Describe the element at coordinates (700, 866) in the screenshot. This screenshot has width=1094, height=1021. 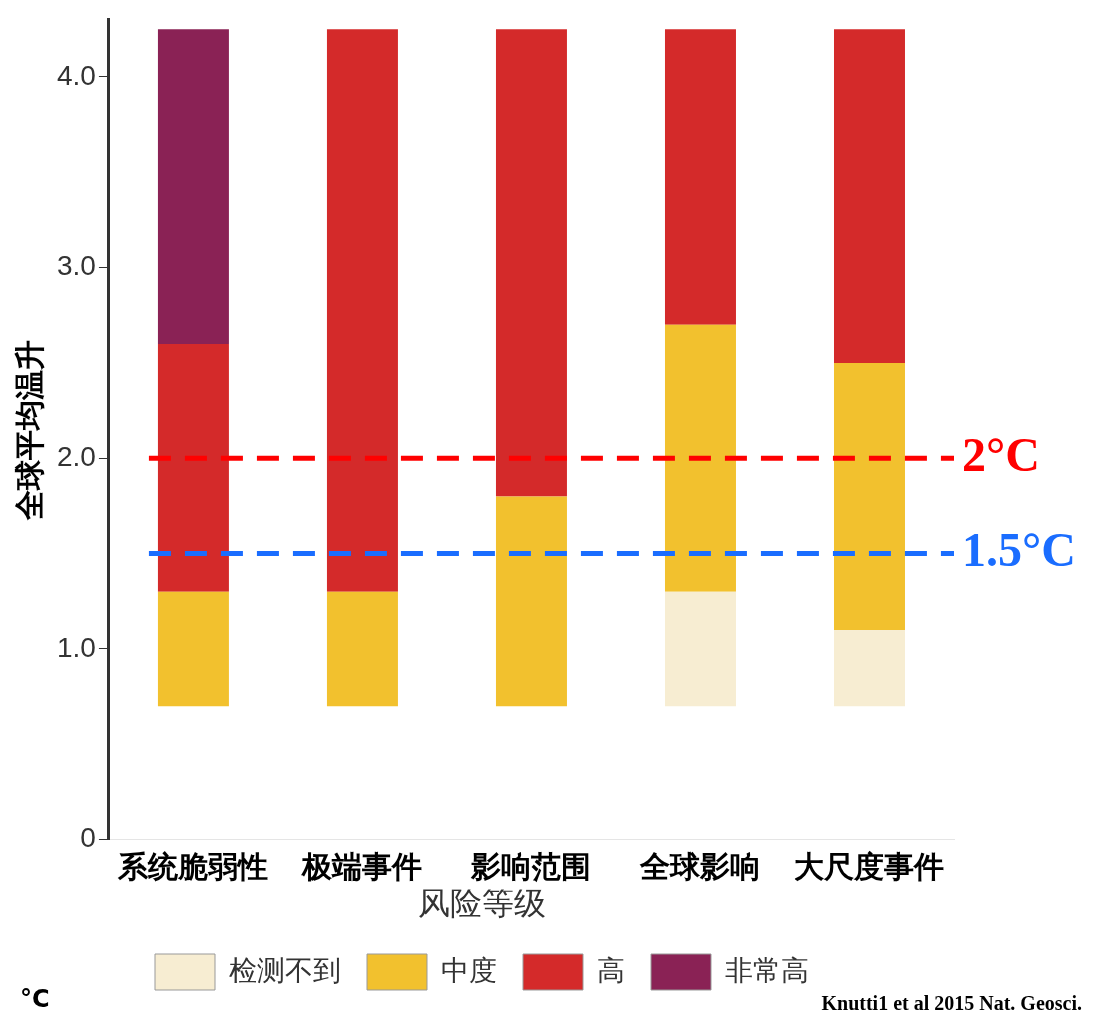
I see `x-tick-label: 全球影响` at that location.